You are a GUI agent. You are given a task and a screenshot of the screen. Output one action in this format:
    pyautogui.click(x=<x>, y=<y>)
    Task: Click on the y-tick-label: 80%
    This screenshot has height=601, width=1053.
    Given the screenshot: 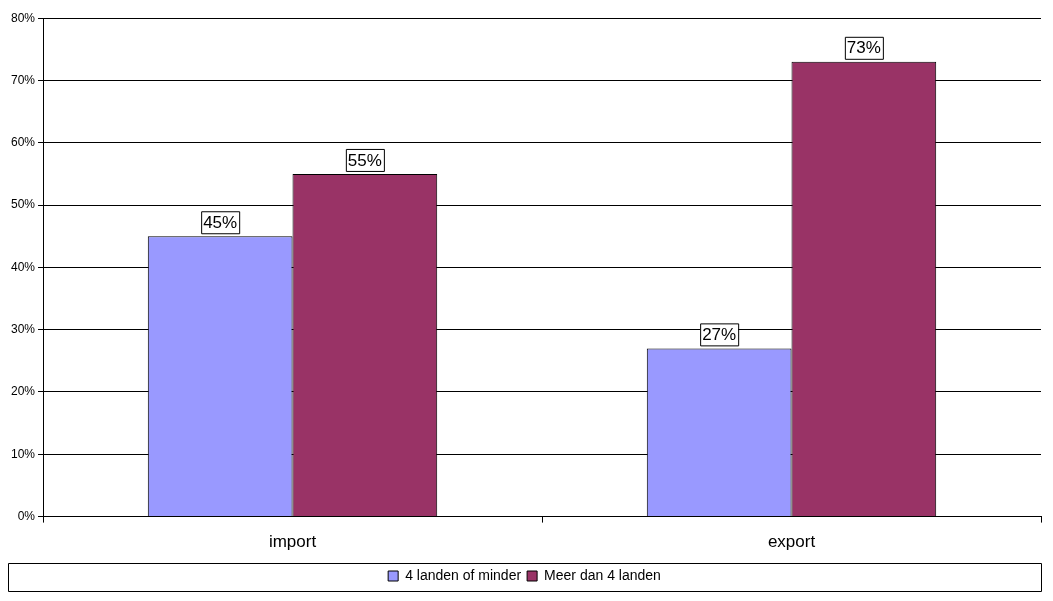 What is the action you would take?
    pyautogui.click(x=23, y=17)
    